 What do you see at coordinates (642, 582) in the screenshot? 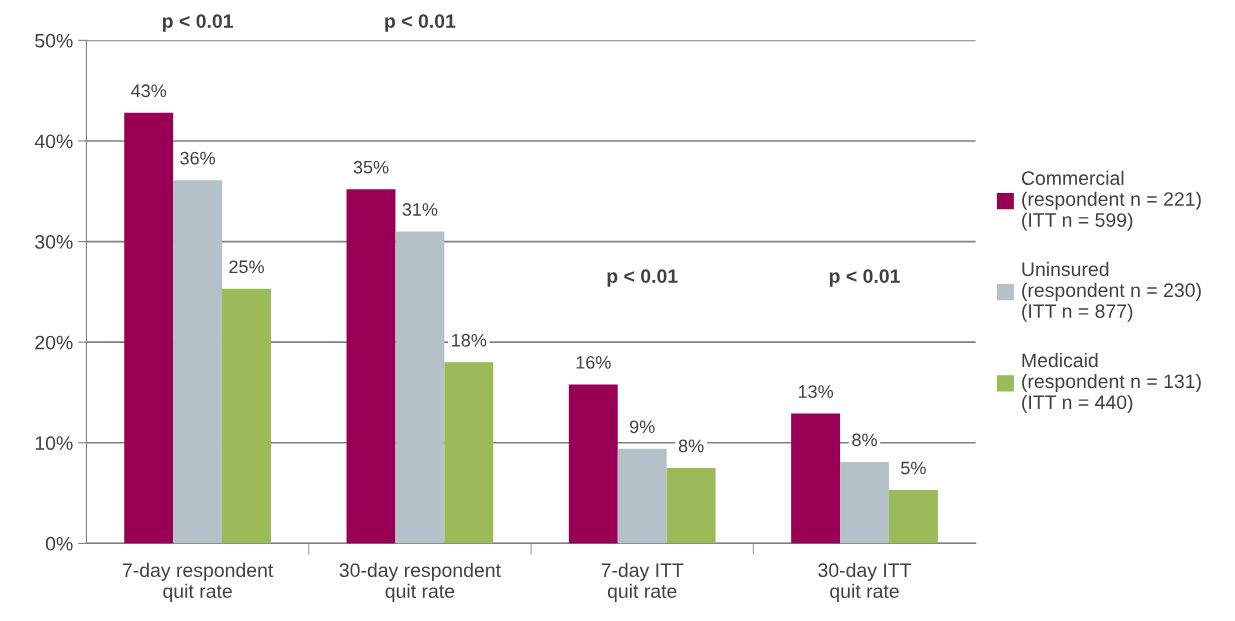
I see `x-tick-label: 7-day ITT quit rate` at bounding box center [642, 582].